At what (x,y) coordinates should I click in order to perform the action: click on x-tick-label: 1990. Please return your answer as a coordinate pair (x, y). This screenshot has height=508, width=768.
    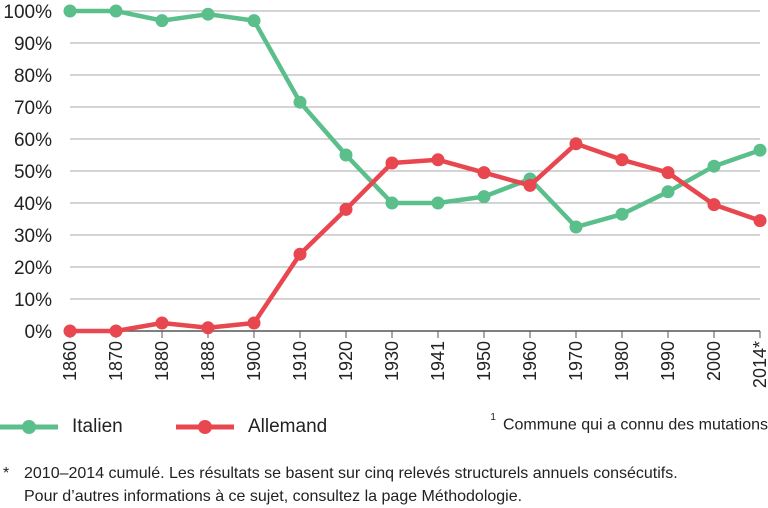
    Looking at the image, I should click on (668, 361).